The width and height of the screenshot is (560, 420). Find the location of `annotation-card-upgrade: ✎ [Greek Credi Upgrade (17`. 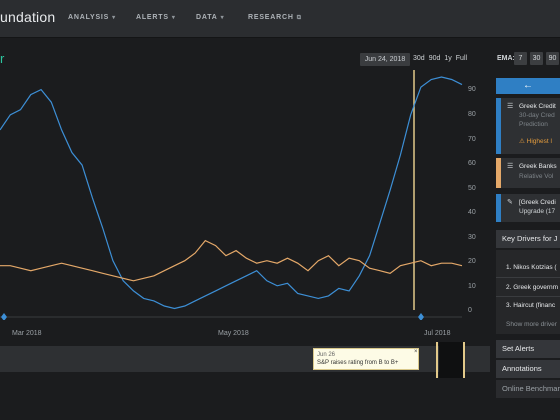

annotation-card-upgrade: ✎ [Greek Credi Upgrade (17 is located at coordinates (528, 208).